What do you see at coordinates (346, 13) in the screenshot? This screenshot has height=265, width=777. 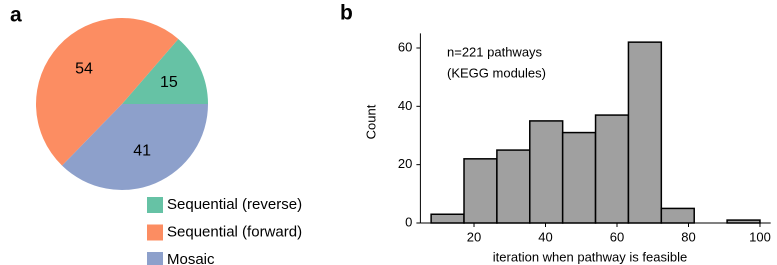 I see `panel-label: b` at bounding box center [346, 13].